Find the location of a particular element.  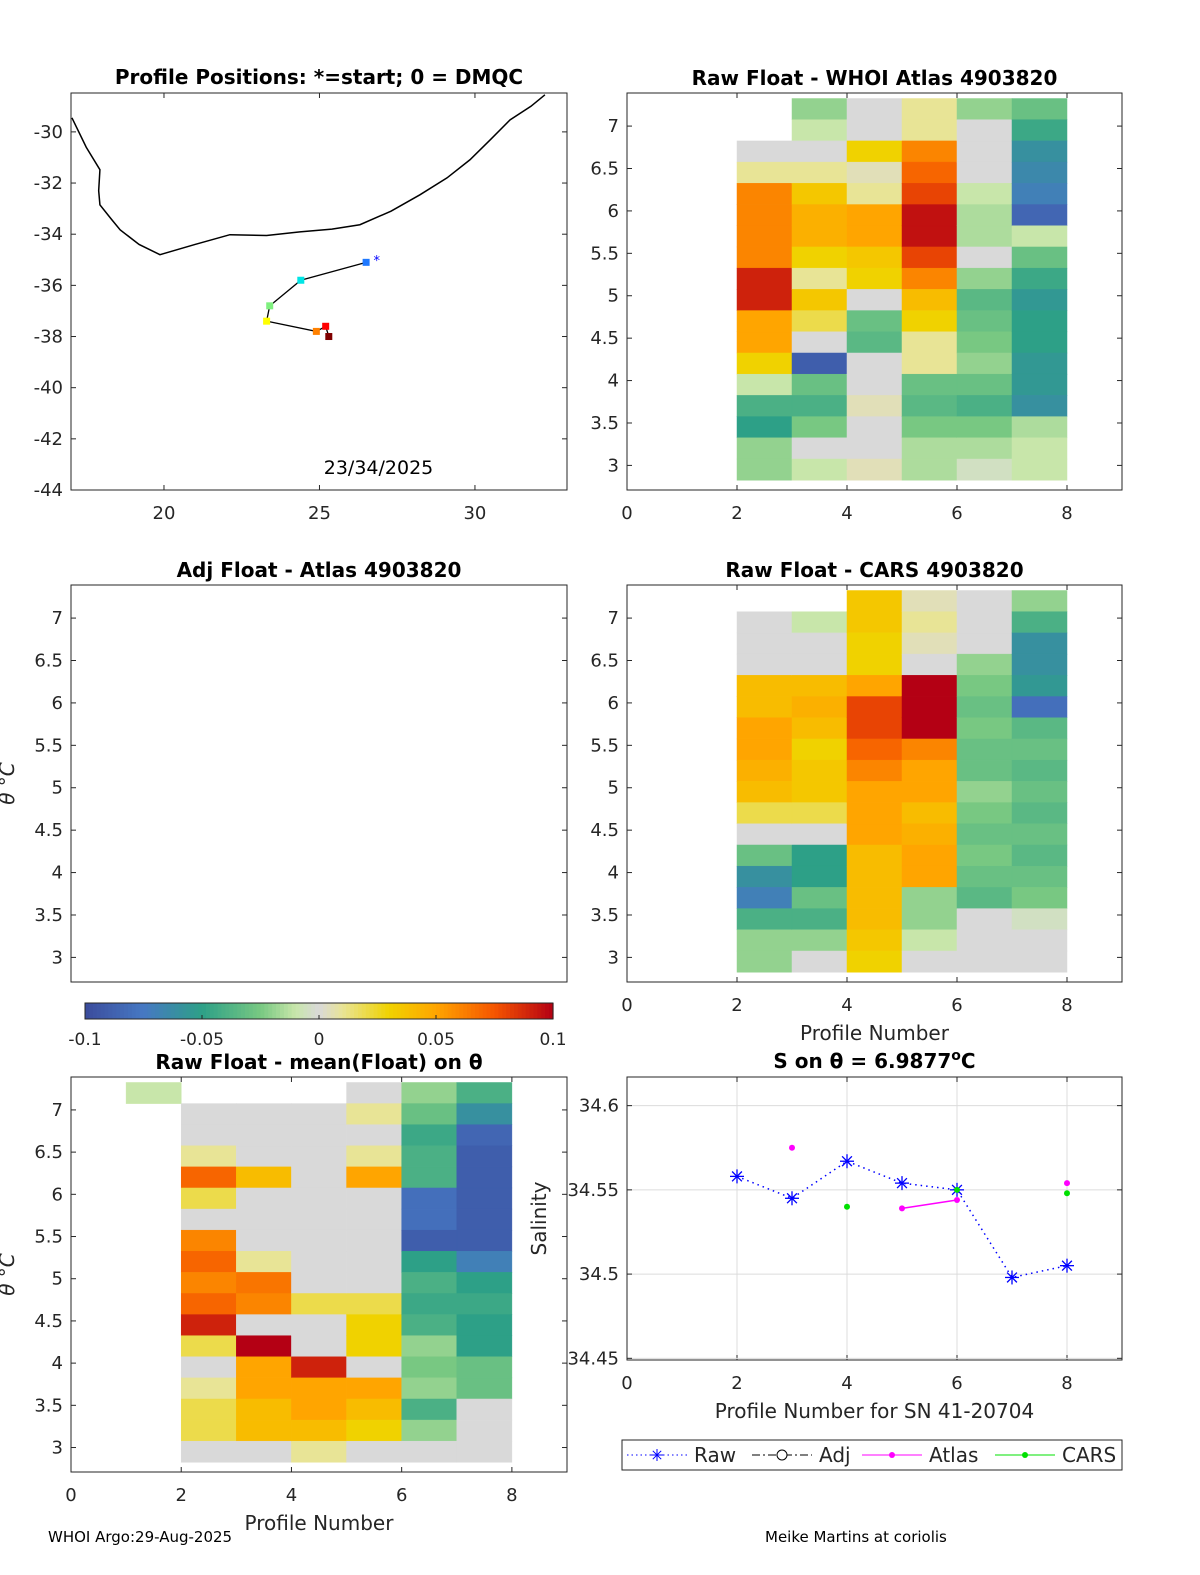

legend-entry-adj: Adj is located at coordinates (801, 1455).